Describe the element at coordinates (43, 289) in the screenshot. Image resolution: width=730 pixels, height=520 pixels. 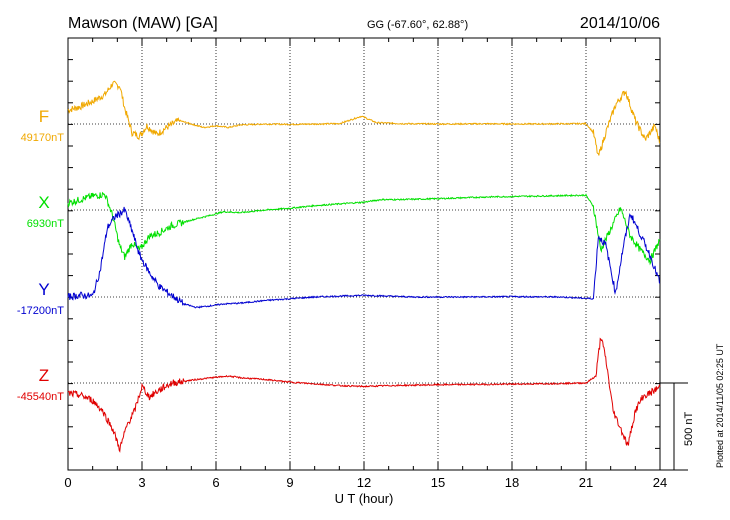
I see `series-name-y: Y` at that location.